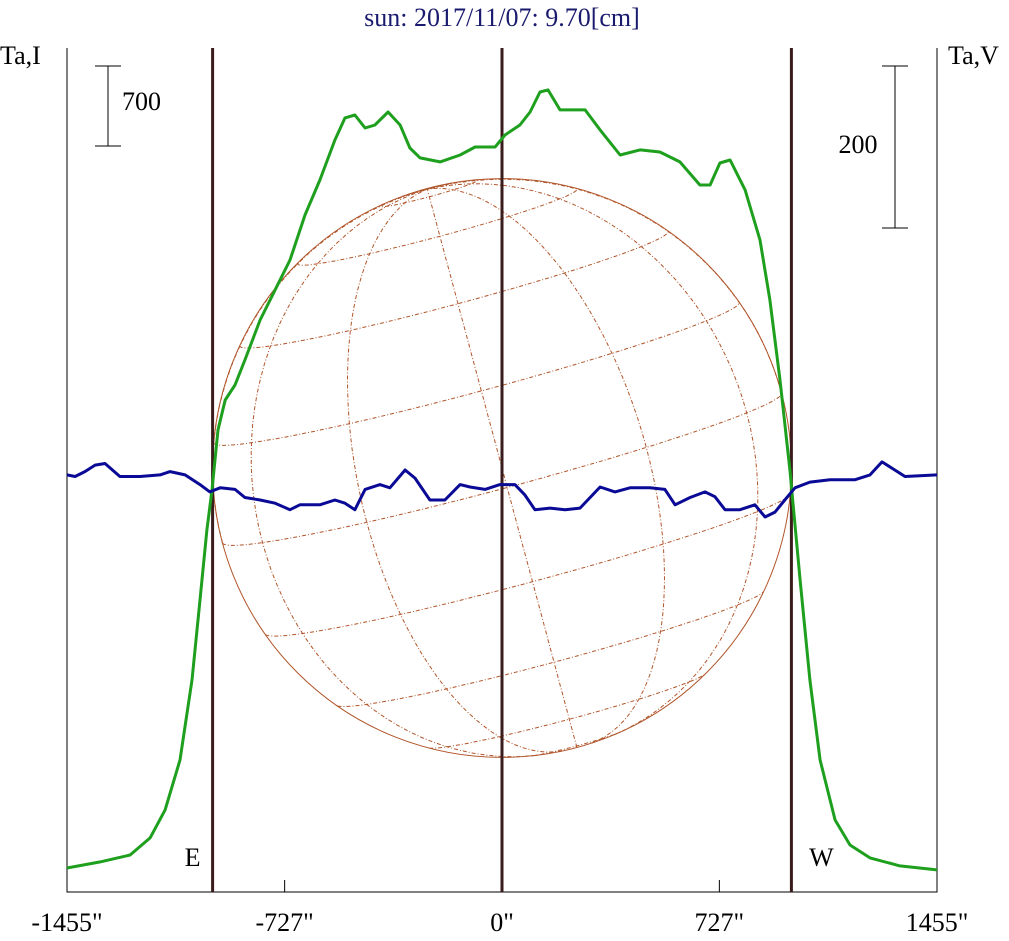 This screenshot has height=941, width=1009. What do you see at coordinates (502, 489) in the screenshot?
I see `series-line` at bounding box center [502, 489].